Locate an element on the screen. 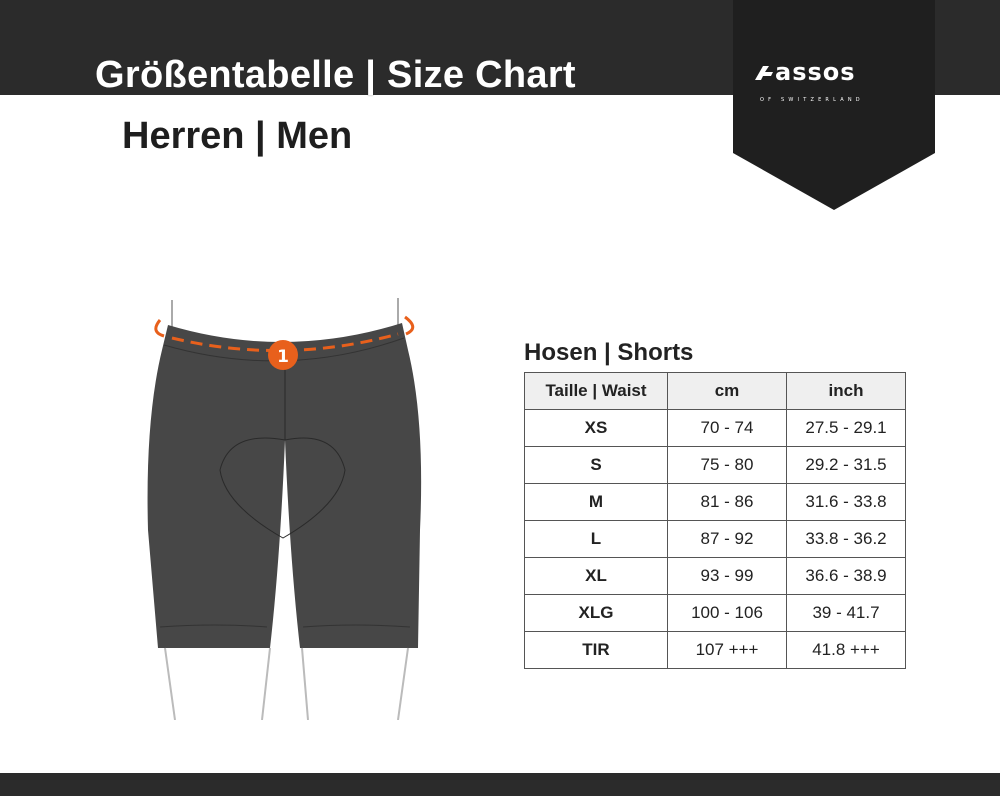  inch-cell: 39 - 41.7 is located at coordinates (846, 613).